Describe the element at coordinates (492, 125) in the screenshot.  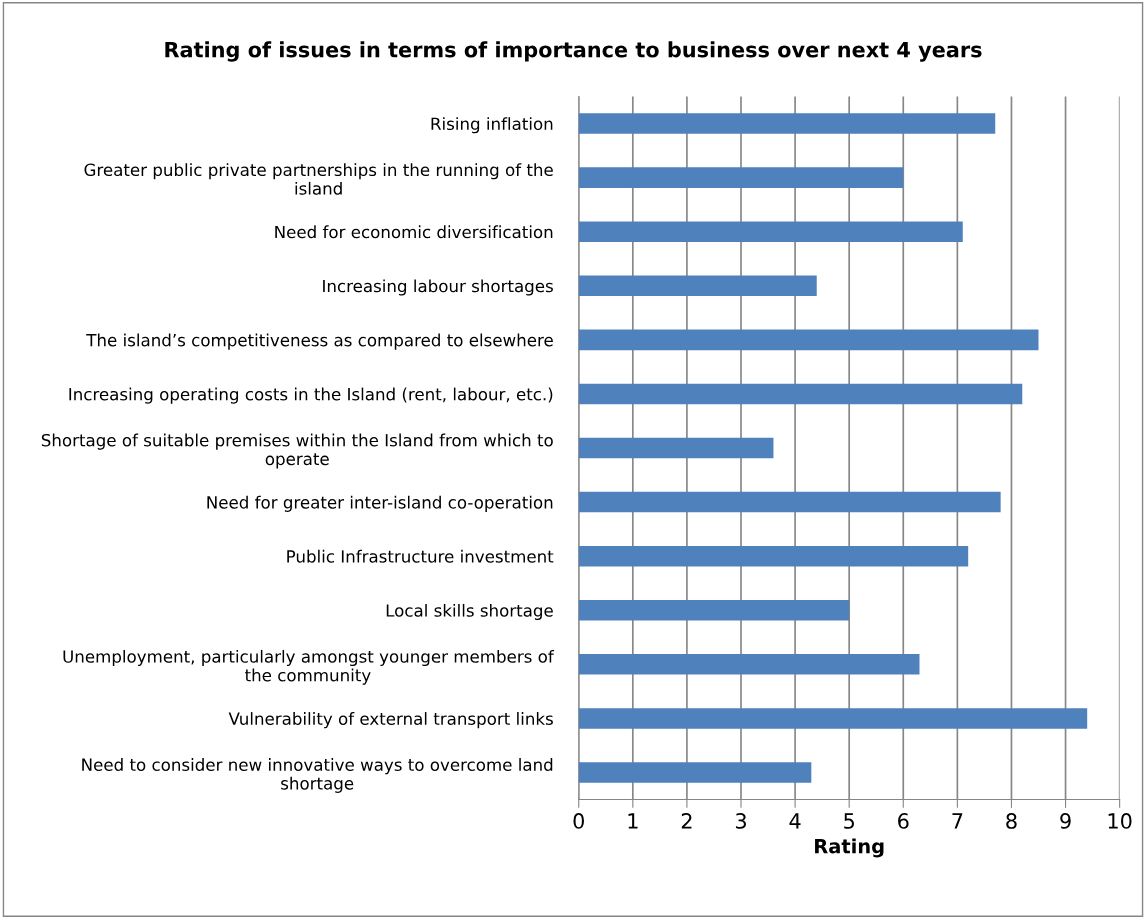
I see `y-tick-label: Rising inflation` at that location.